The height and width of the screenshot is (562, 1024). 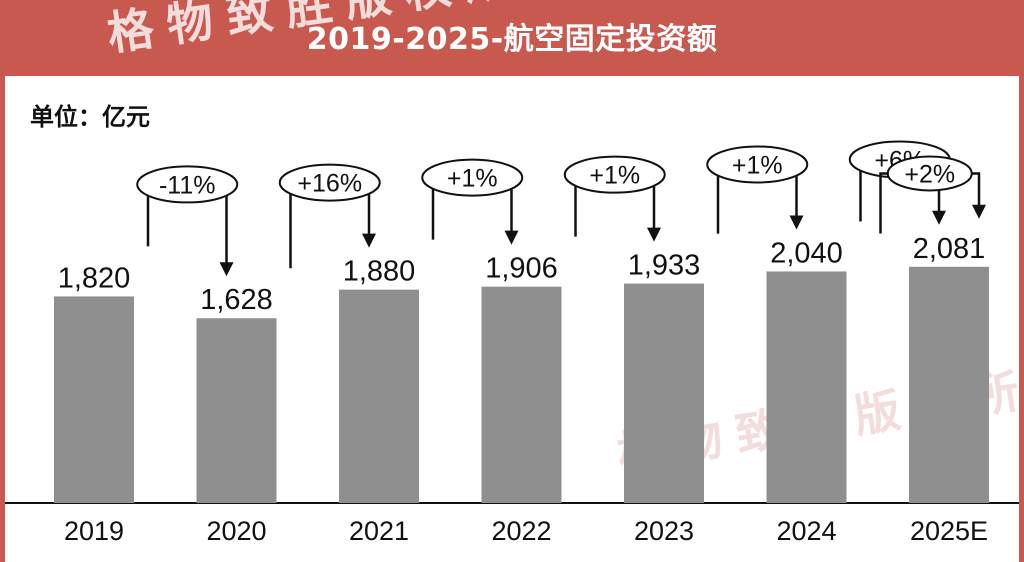 I want to click on growth-2020-2021-label: +16%, so click(x=329, y=184).